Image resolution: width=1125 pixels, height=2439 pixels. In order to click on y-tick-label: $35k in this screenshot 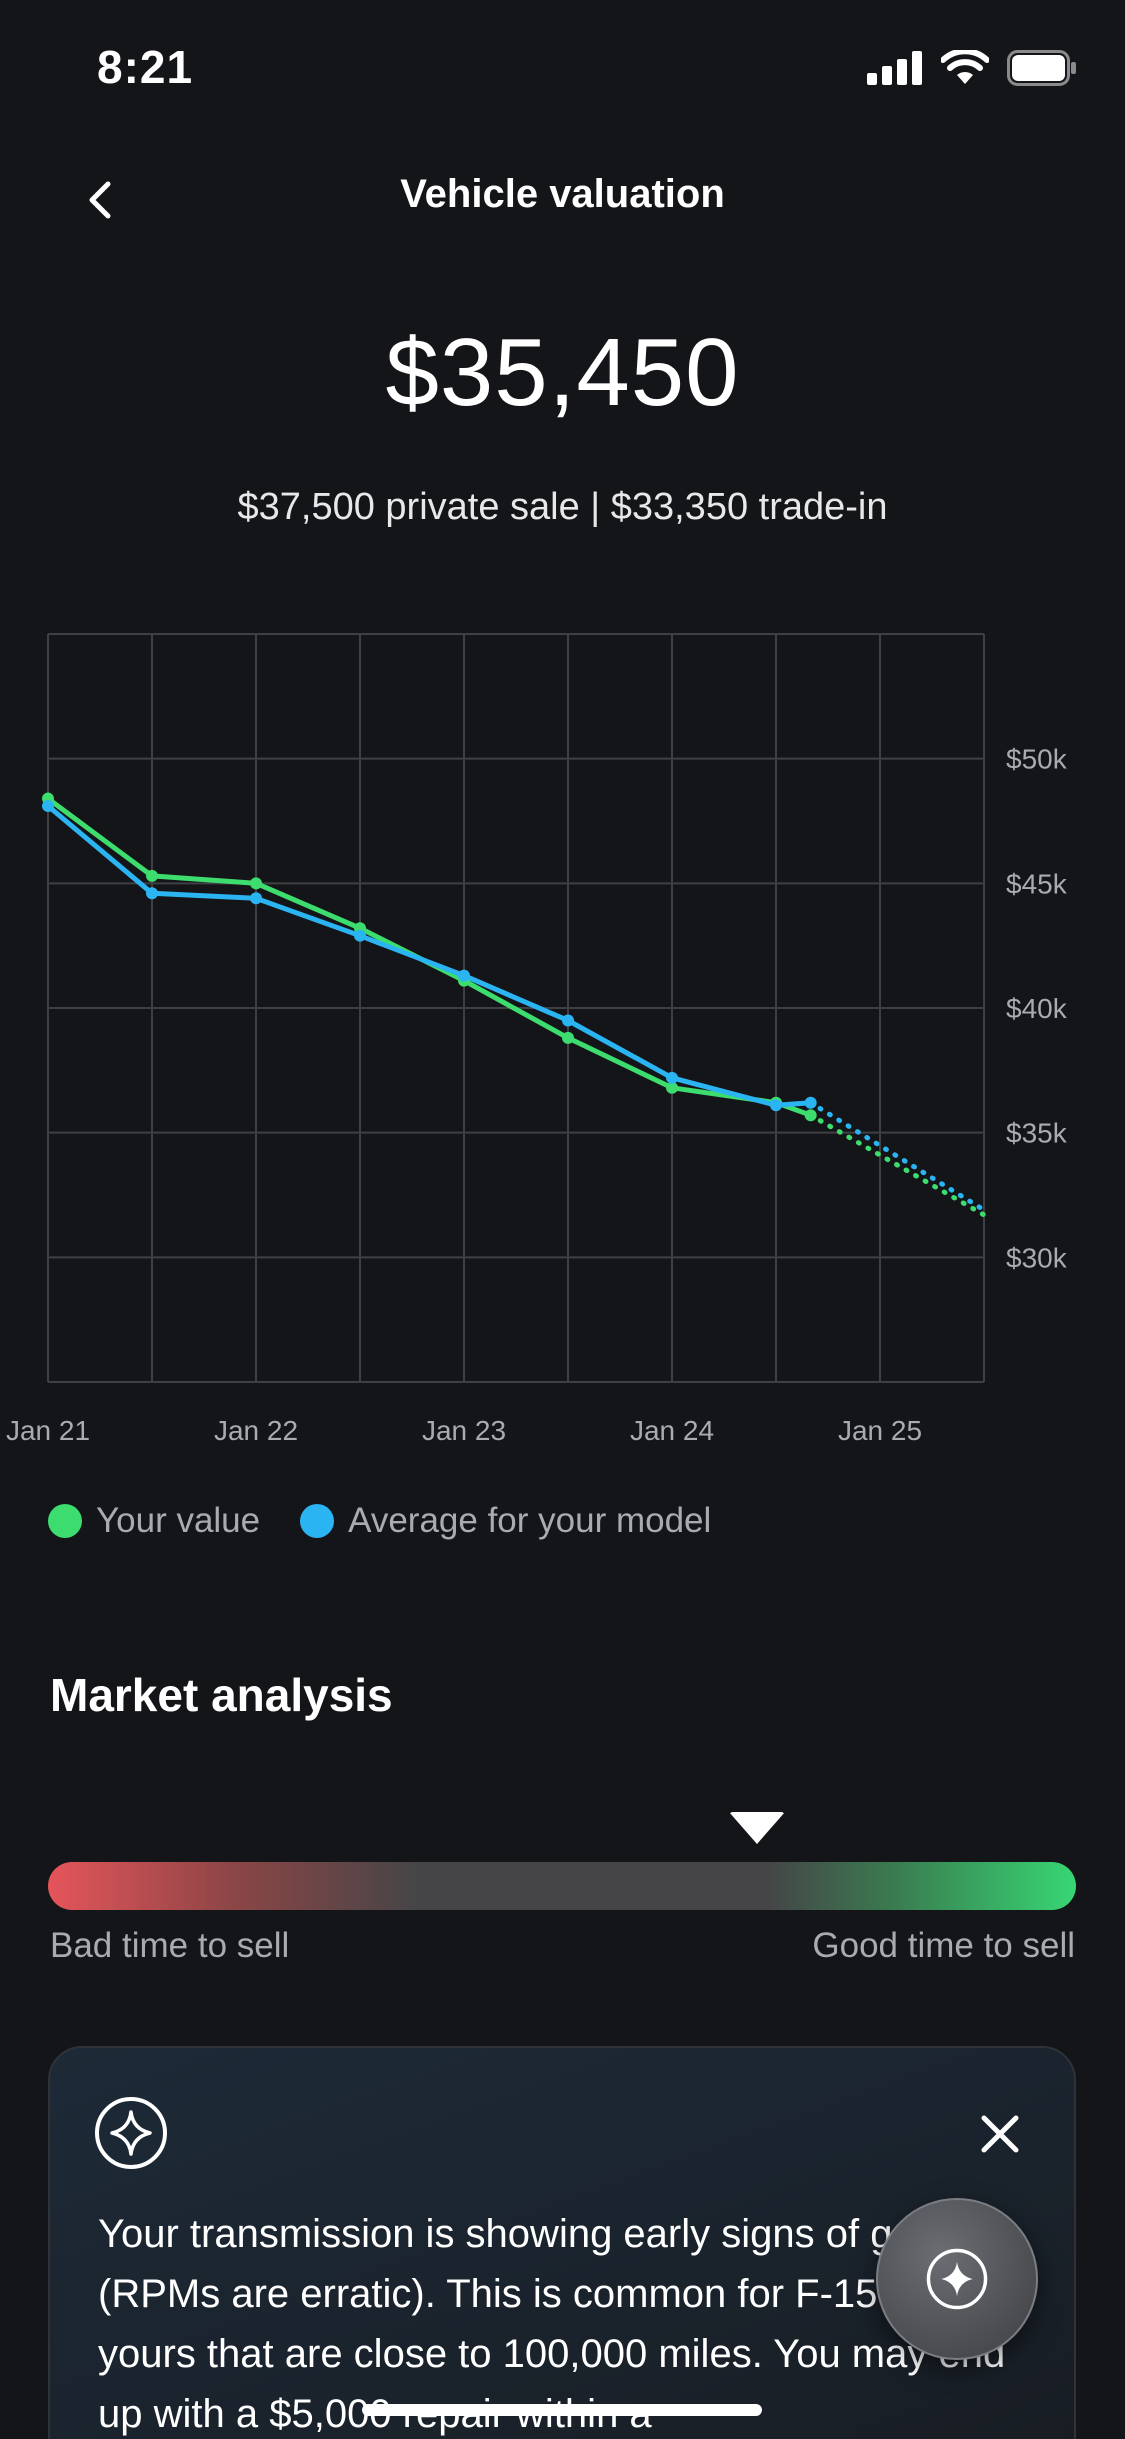, I will do `click(1037, 1133)`.